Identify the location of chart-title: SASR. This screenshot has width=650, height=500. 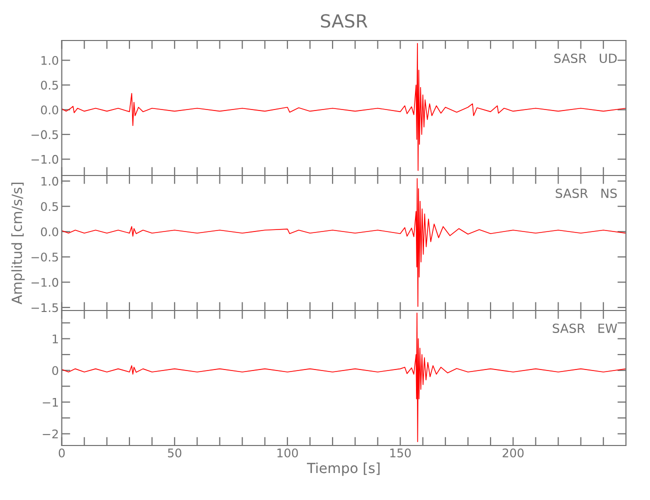
(344, 21).